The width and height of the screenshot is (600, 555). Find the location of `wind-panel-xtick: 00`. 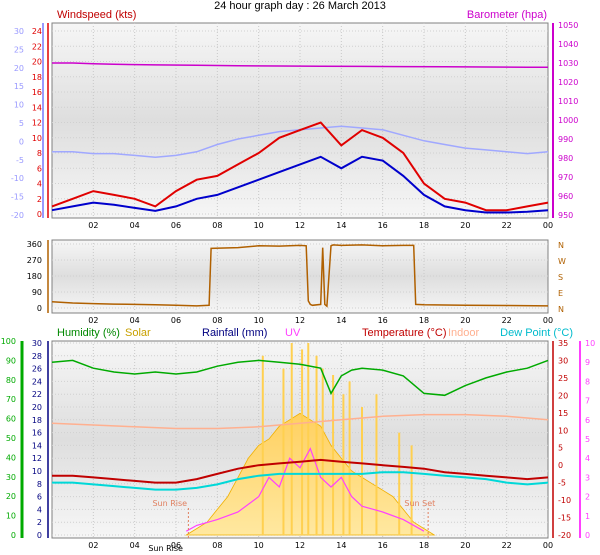

wind-panel-xtick: 00 is located at coordinates (548, 225).